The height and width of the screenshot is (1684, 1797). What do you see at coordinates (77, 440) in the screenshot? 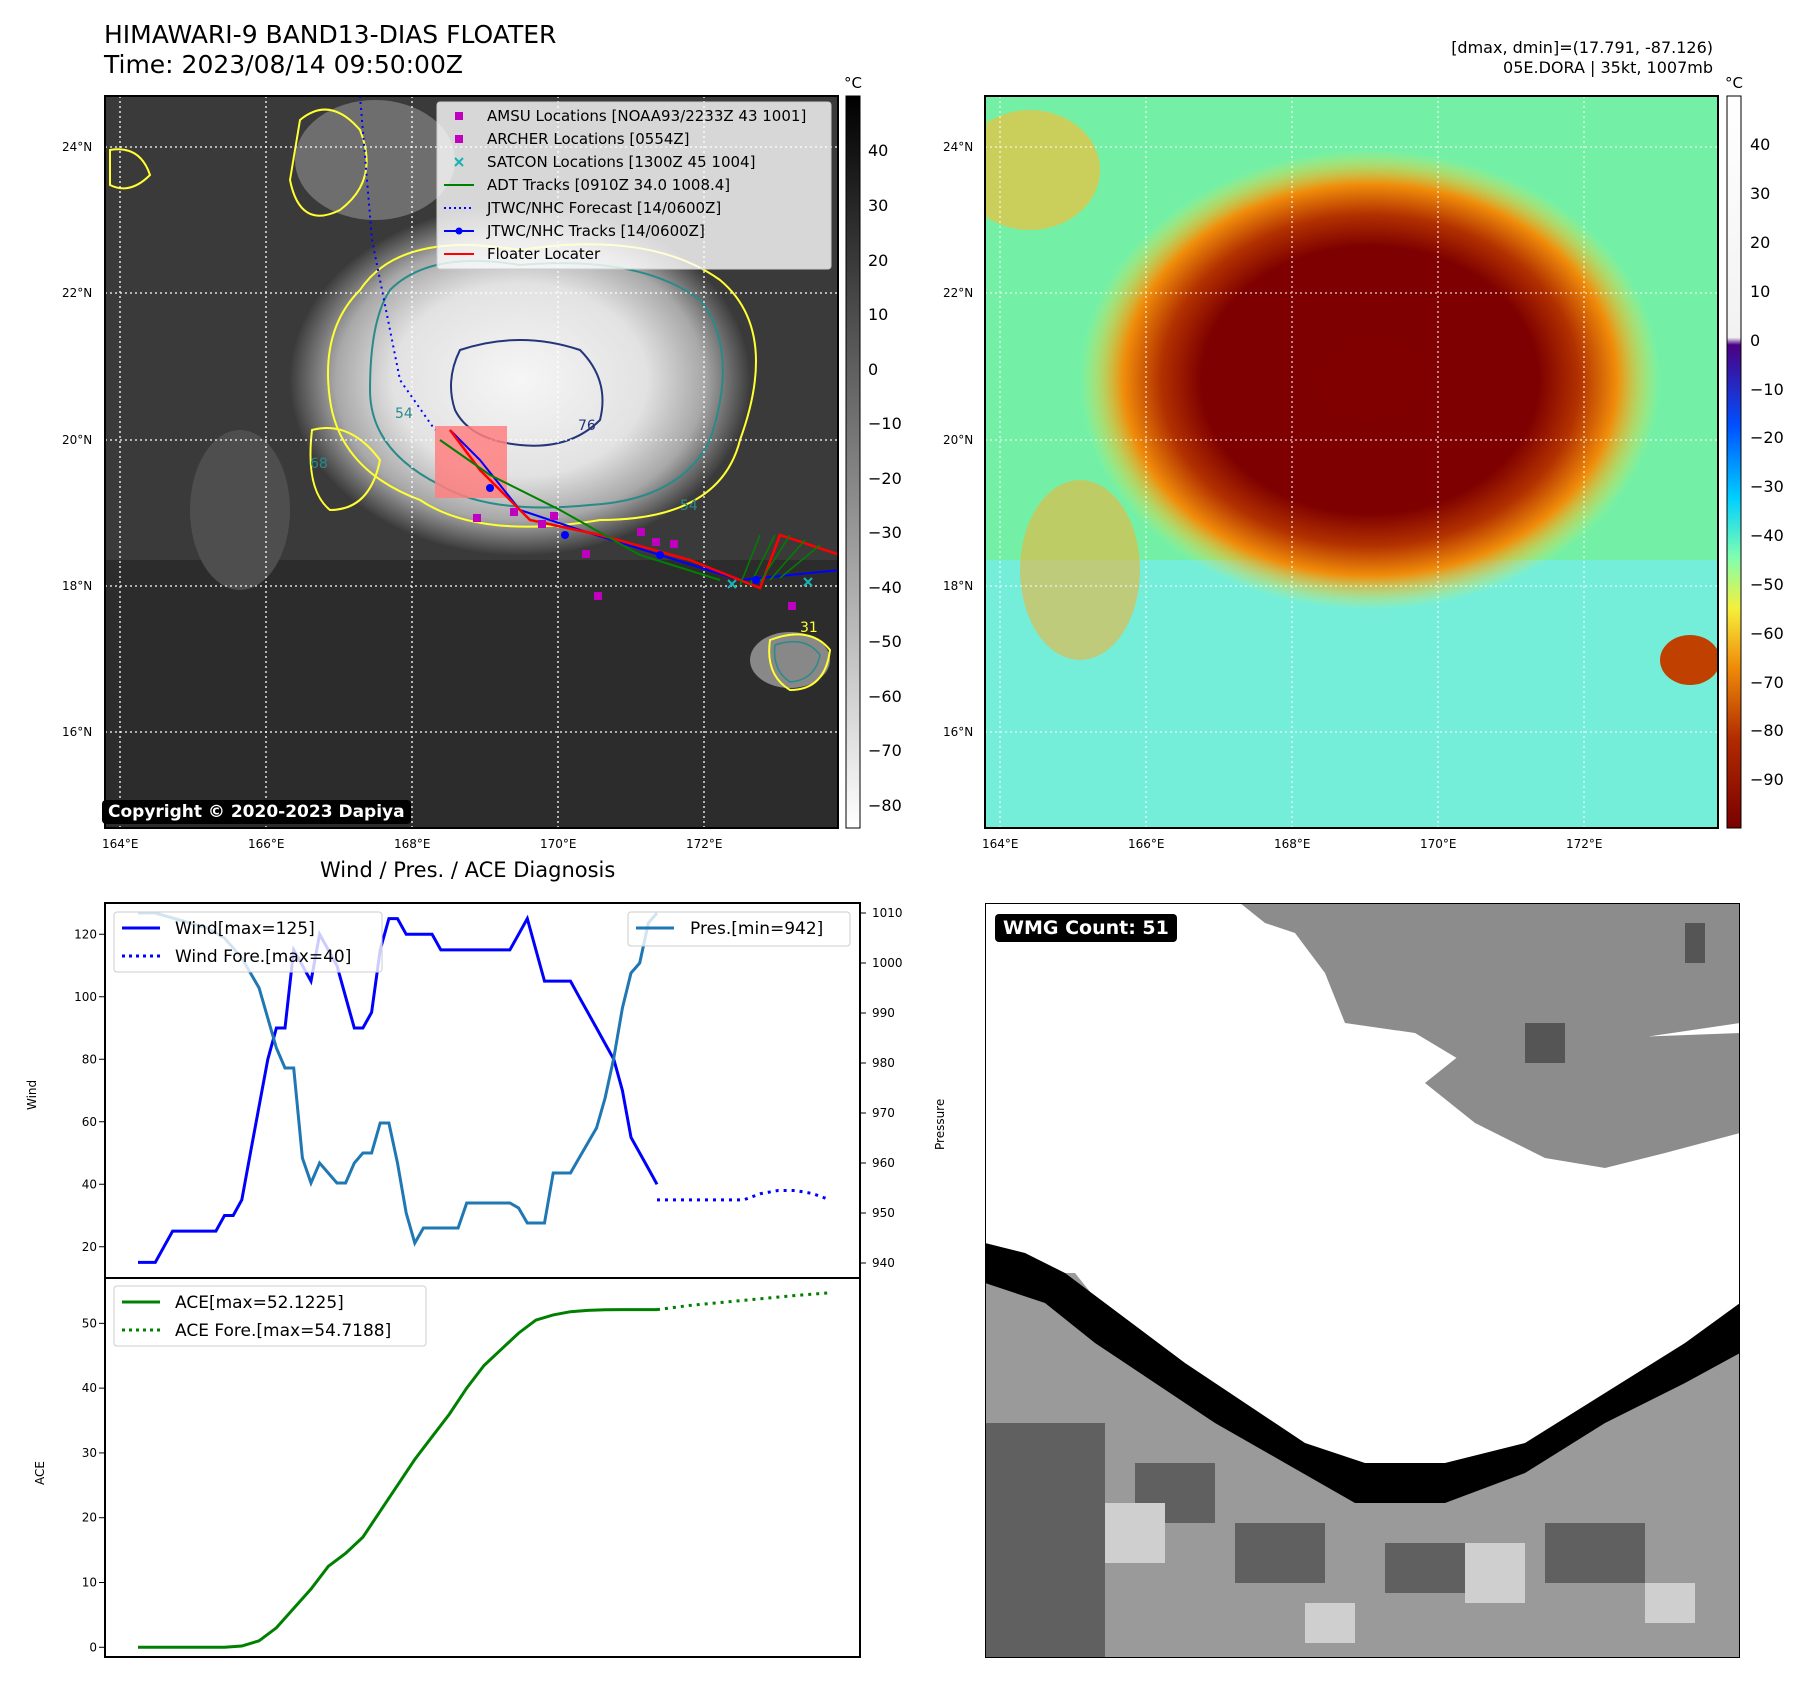
I see `lat-tick: 20°N` at bounding box center [77, 440].